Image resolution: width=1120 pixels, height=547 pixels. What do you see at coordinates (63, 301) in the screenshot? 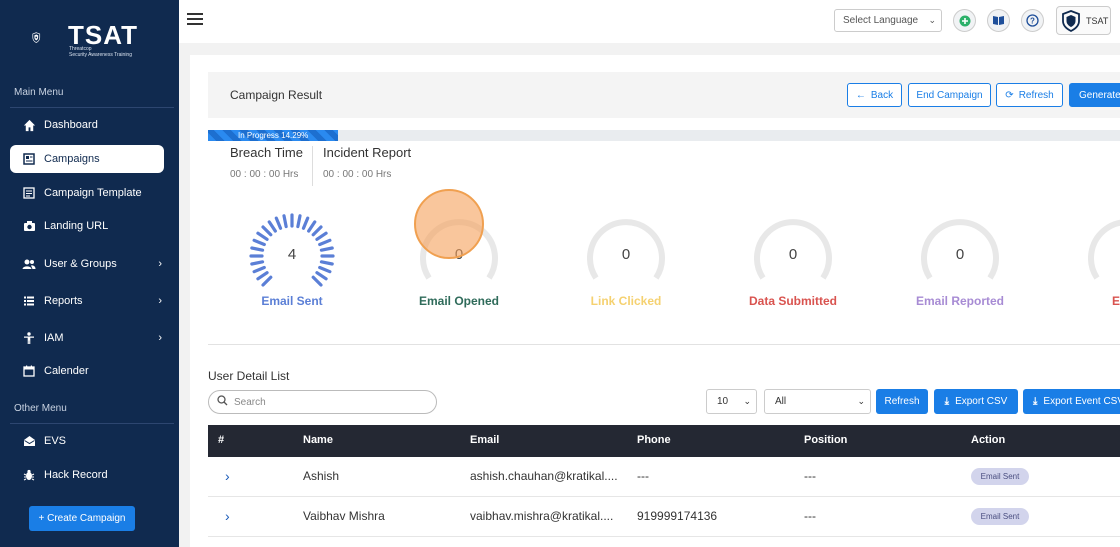
I see `sidebar-item-label: Reports` at bounding box center [63, 301].